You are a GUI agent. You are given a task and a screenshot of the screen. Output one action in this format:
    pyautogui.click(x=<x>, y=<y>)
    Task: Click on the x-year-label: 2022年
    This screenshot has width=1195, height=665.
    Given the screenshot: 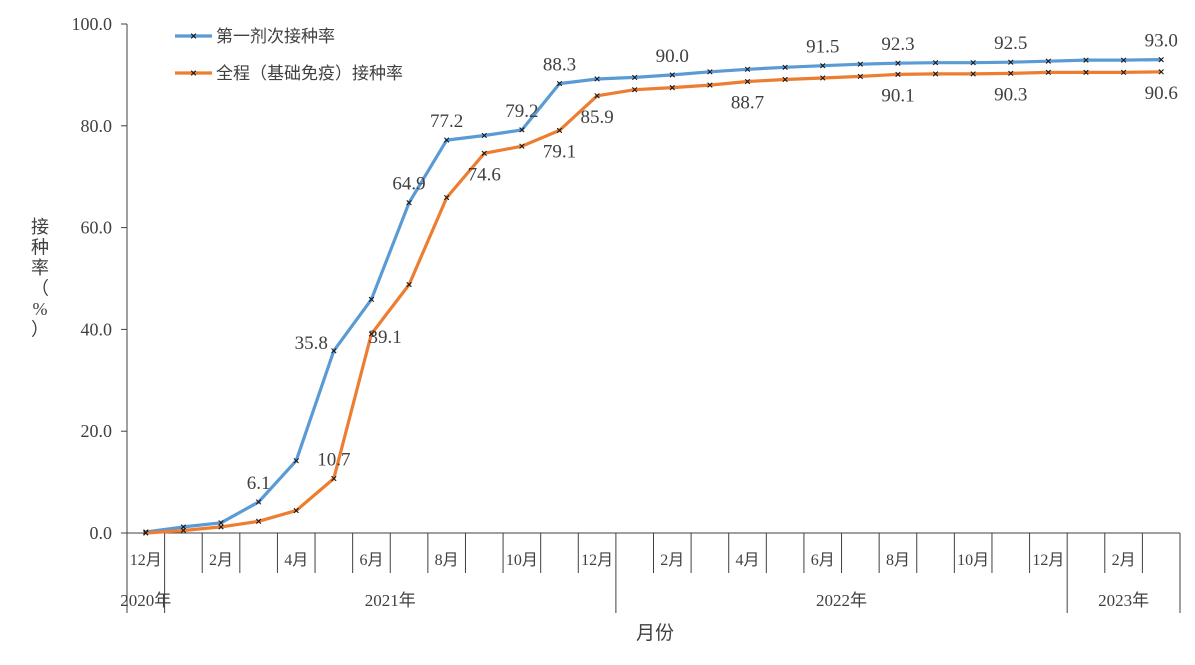 What is the action you would take?
    pyautogui.click(x=841, y=600)
    